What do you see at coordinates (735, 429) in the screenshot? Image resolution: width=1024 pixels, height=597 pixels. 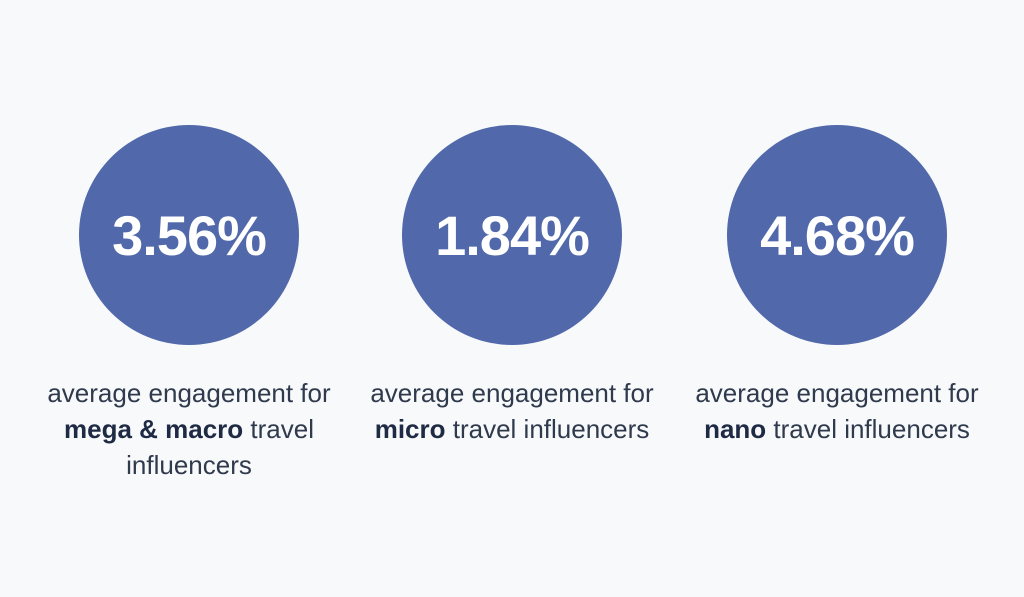 I see `caption-bold: nano` at bounding box center [735, 429].